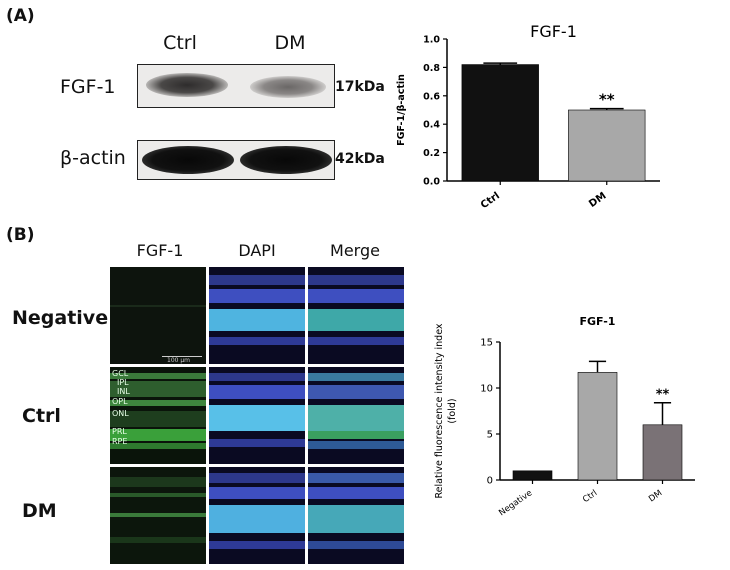 Image resolution: width=730 pixels, height=570 pixels. I want to click on layer-label-onl: ONL, so click(120, 413).